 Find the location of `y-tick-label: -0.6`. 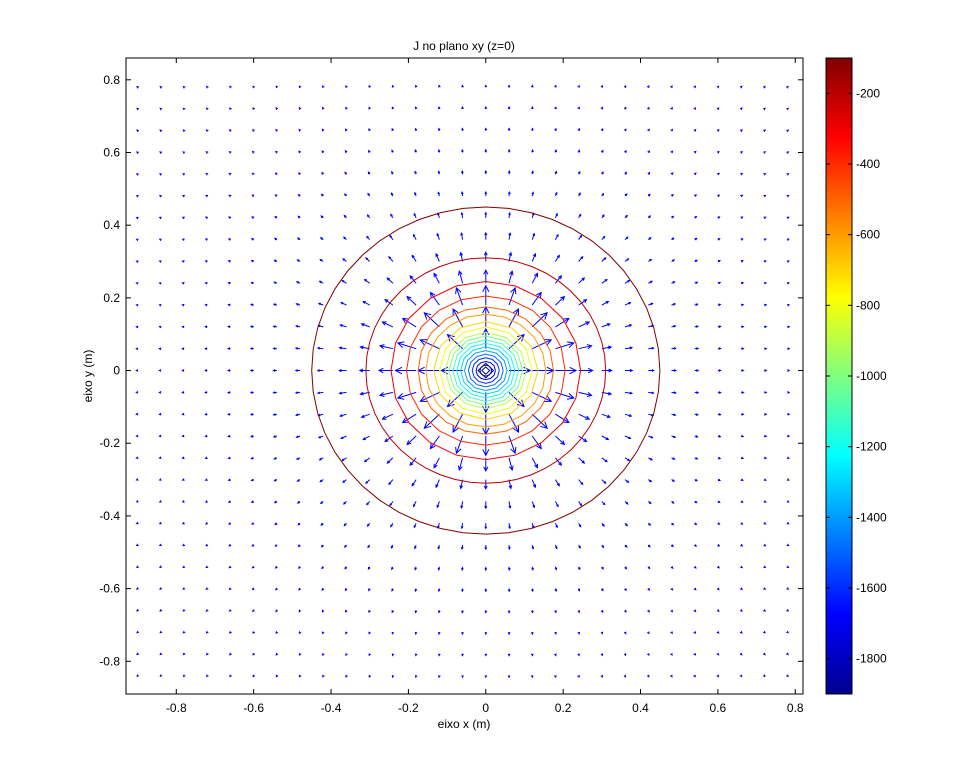

y-tick-label: -0.6 is located at coordinates (109, 589).